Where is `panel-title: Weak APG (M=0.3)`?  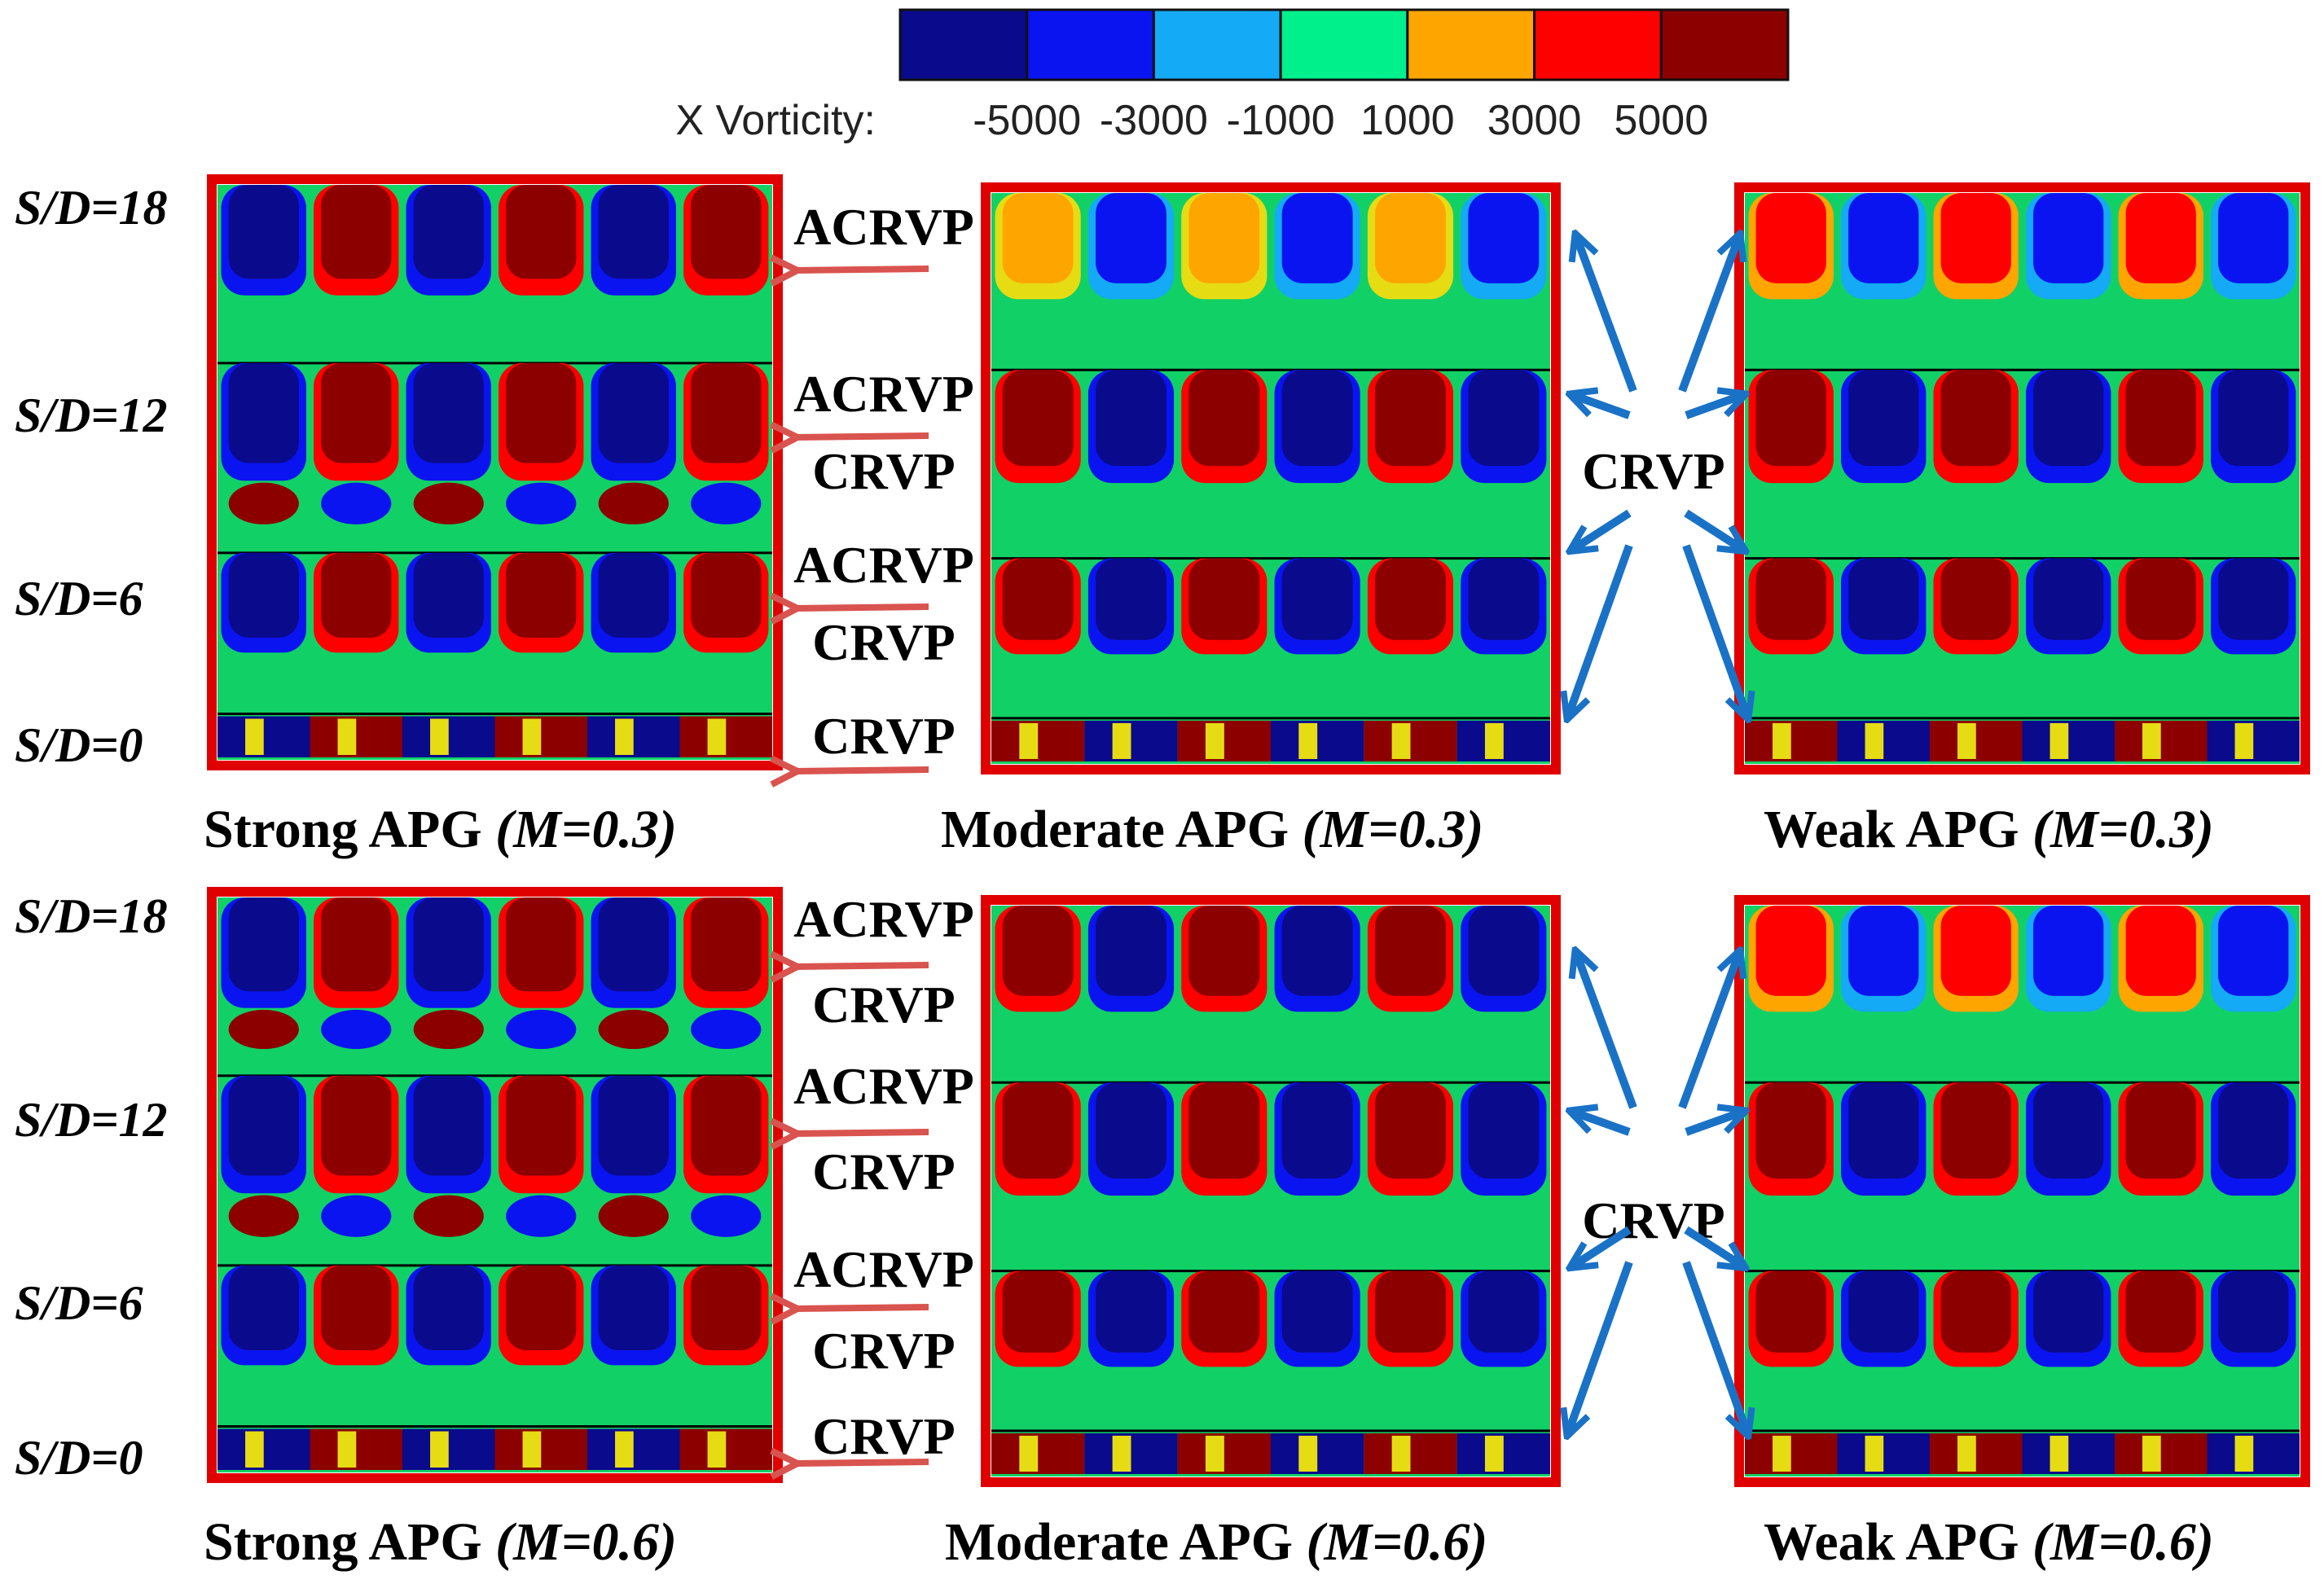 panel-title: Weak APG (M=0.3) is located at coordinates (1989, 829).